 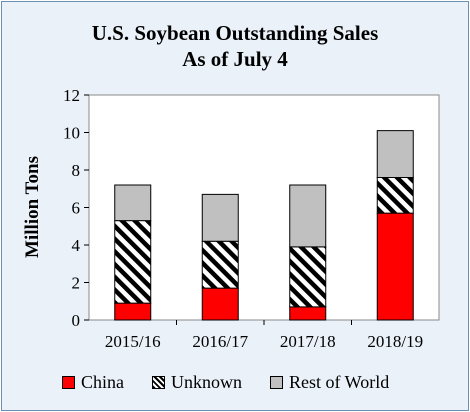 I want to click on legend-label: China, so click(x=102, y=382).